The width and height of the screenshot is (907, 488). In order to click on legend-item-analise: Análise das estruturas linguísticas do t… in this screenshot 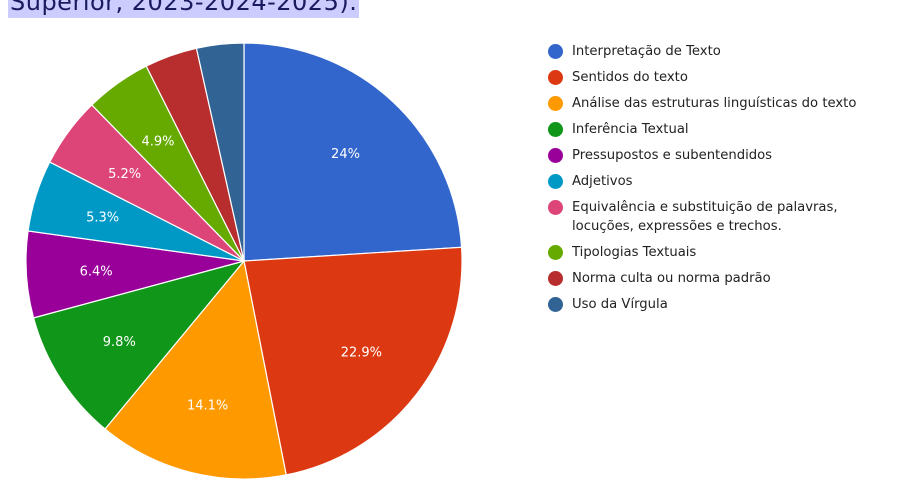, I will do `click(708, 103)`.